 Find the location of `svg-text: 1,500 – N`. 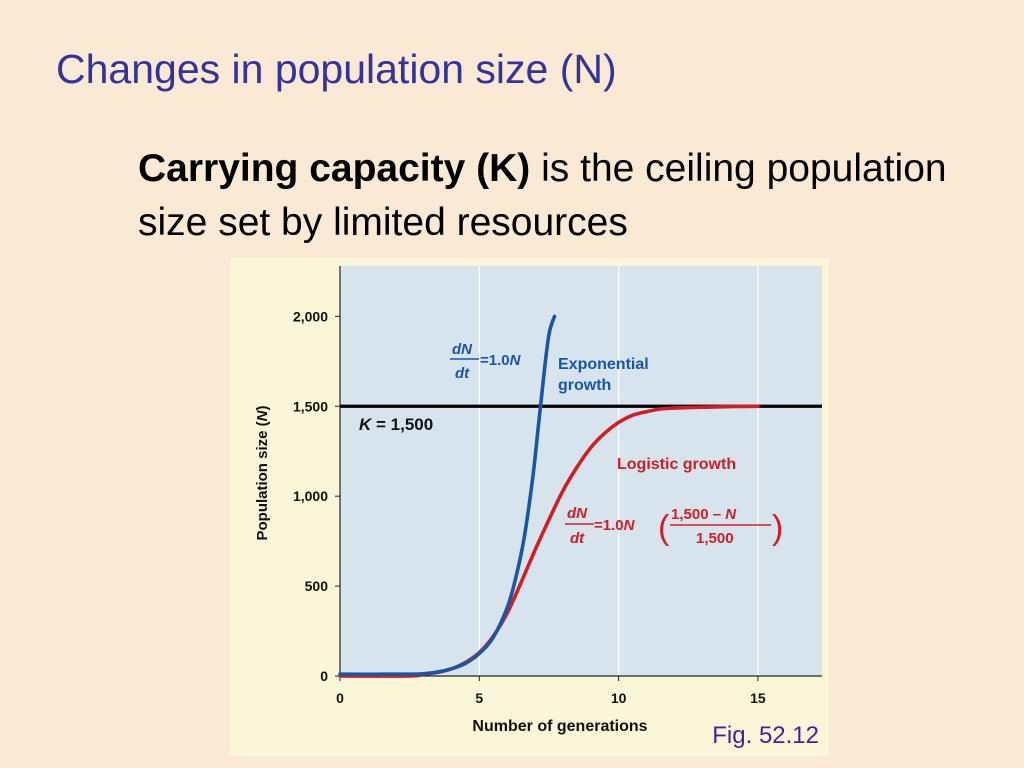

svg-text: 1,500 – N is located at coordinates (704, 514).